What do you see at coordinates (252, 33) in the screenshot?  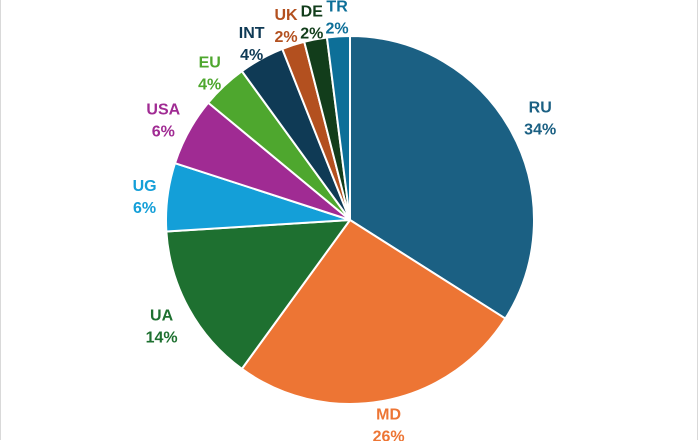 I see `slice-label-int: INT` at bounding box center [252, 33].